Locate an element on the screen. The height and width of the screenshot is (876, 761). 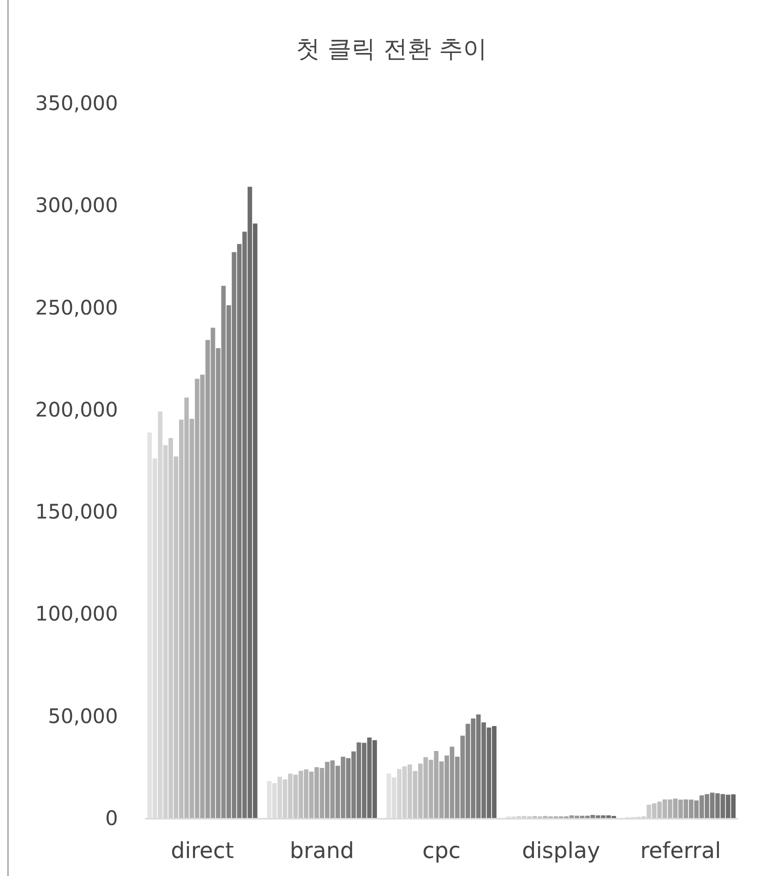
x-tick-label: direct is located at coordinates (202, 851).